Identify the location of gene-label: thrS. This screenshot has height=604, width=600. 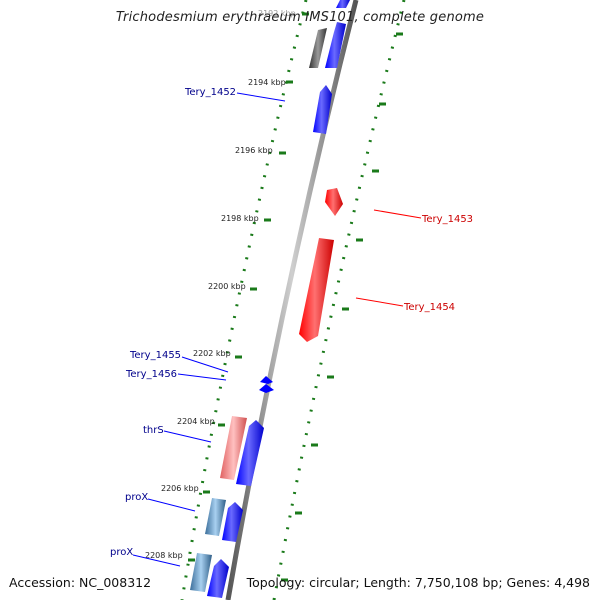
(153, 430).